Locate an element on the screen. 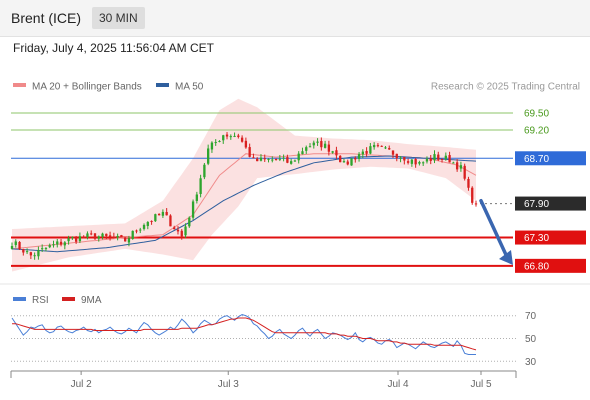 The width and height of the screenshot is (590, 400). legend-label-ma20: MA 20 + Bollinger Bands is located at coordinates (87, 87).